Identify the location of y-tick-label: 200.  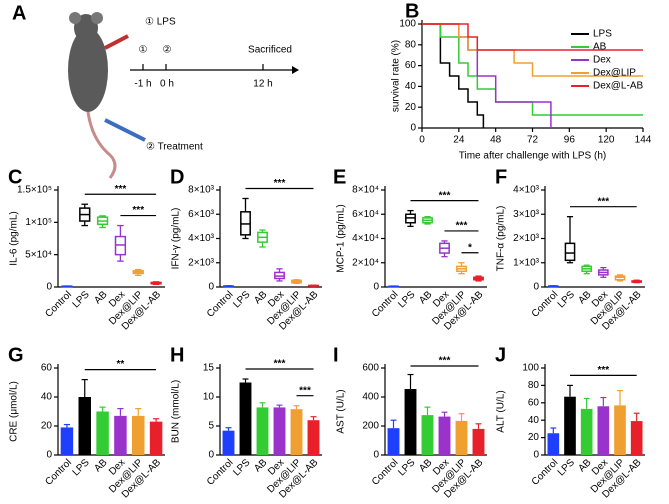
(370, 426).